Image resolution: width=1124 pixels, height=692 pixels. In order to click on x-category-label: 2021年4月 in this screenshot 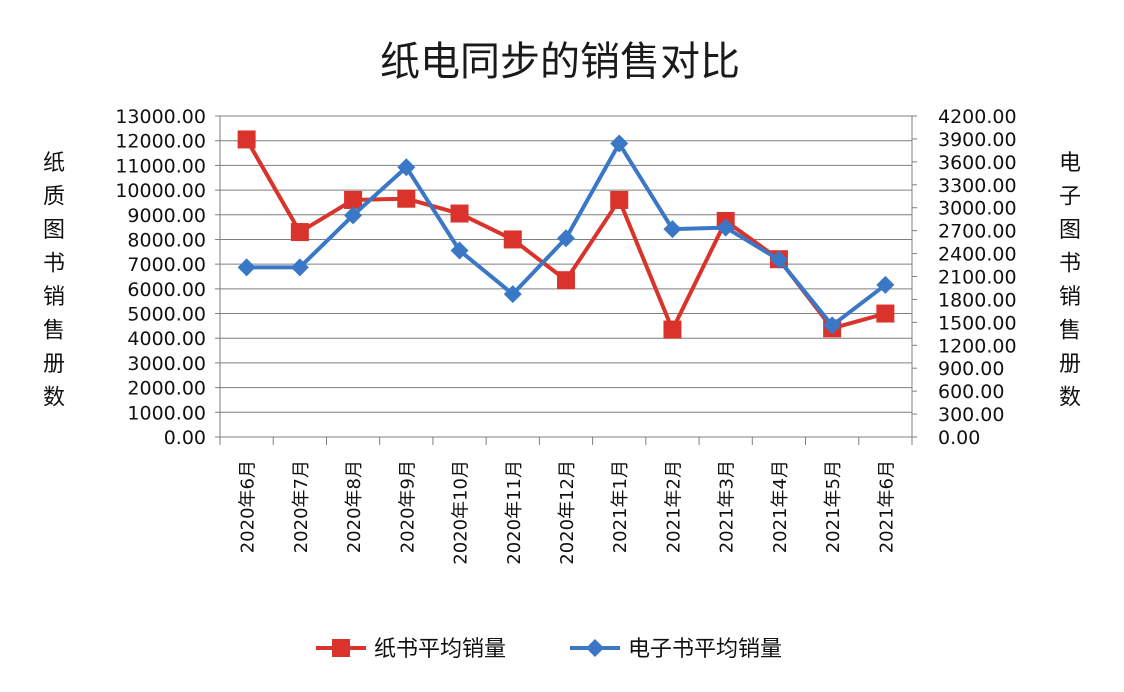, I will do `click(780, 506)`.